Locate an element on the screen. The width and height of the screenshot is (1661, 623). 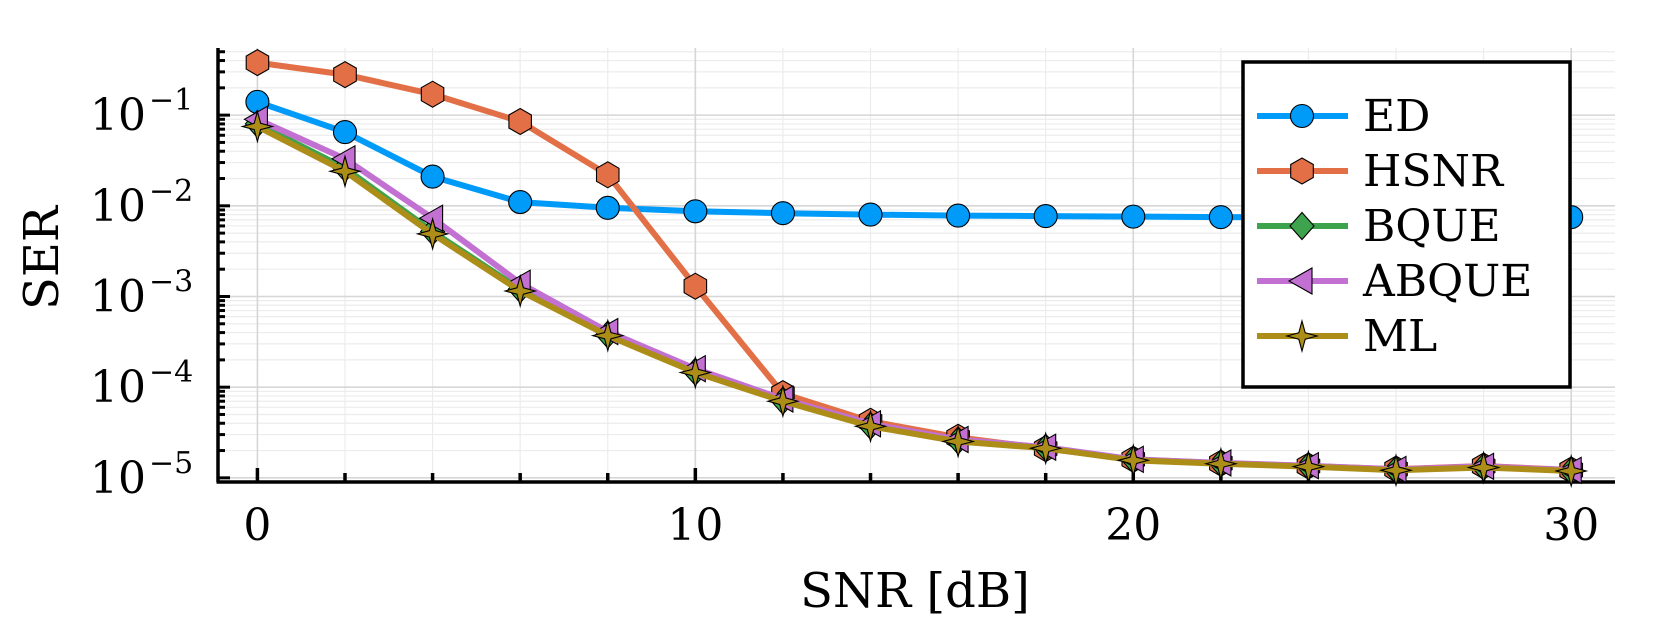
legend-label-hsnr: HSNR is located at coordinates (1434, 171).